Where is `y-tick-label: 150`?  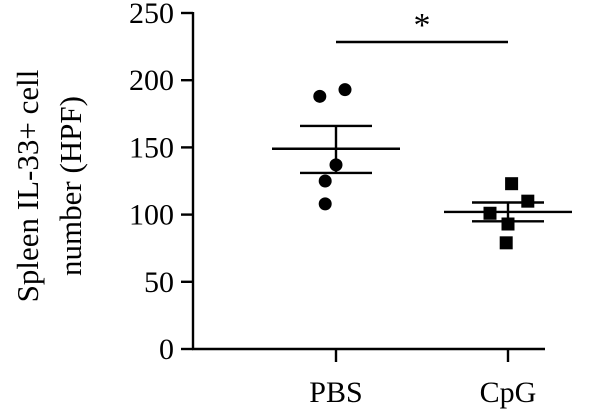
y-tick-label: 150 is located at coordinates (151, 147).